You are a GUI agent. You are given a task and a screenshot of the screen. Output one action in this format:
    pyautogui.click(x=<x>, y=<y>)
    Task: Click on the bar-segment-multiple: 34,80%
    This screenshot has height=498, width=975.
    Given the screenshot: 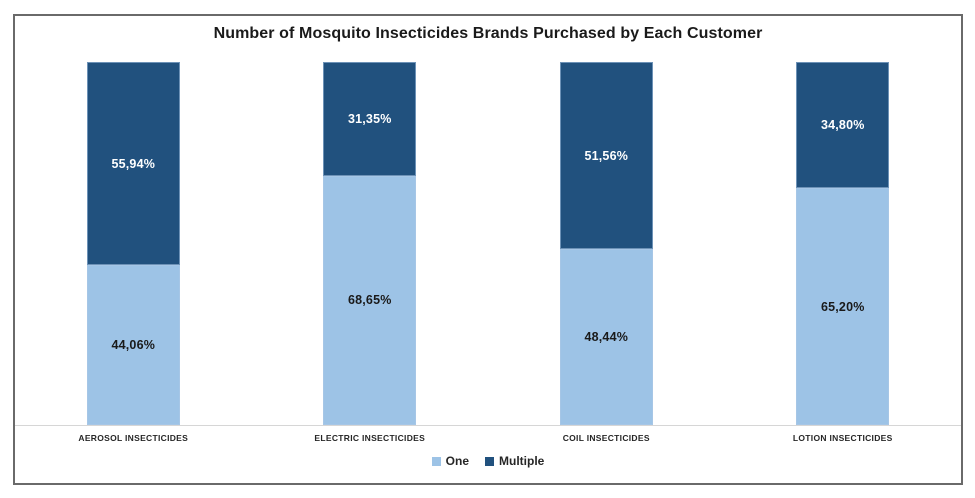 What is the action you would take?
    pyautogui.click(x=843, y=125)
    